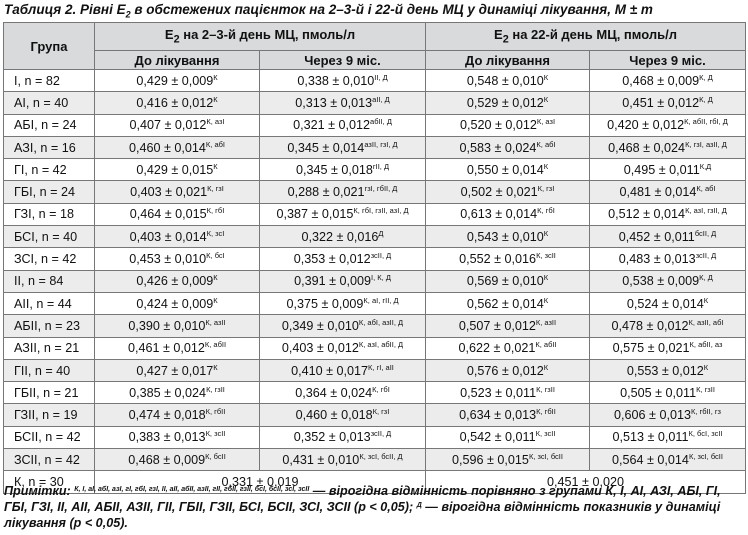 The image size is (748, 535). What do you see at coordinates (168, 259) in the screenshot?
I see `mean-value: 0,453 ± 0,010` at bounding box center [168, 259].